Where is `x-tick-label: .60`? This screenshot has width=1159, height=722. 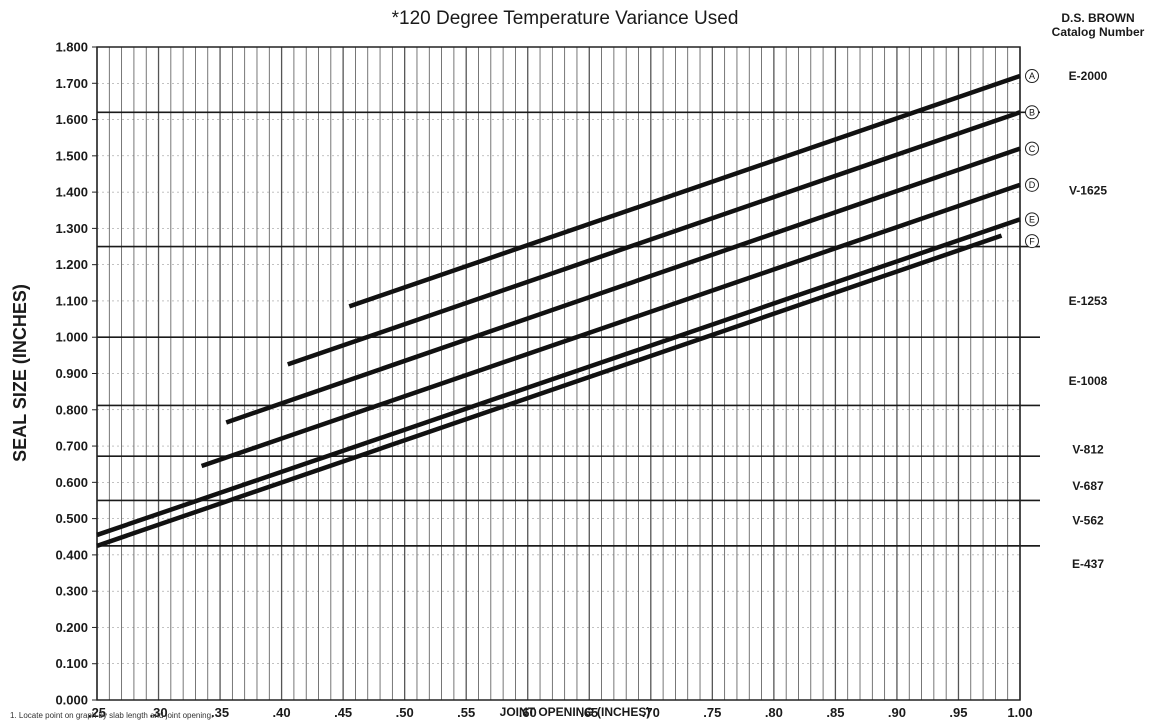
x-tick-label: .60 is located at coordinates (528, 712).